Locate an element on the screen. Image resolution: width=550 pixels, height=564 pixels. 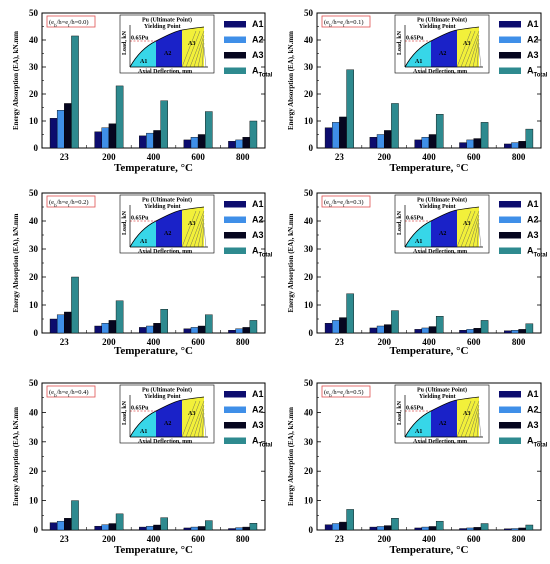
inset-ylabel: Load, kN is located at coordinates (400, 412).